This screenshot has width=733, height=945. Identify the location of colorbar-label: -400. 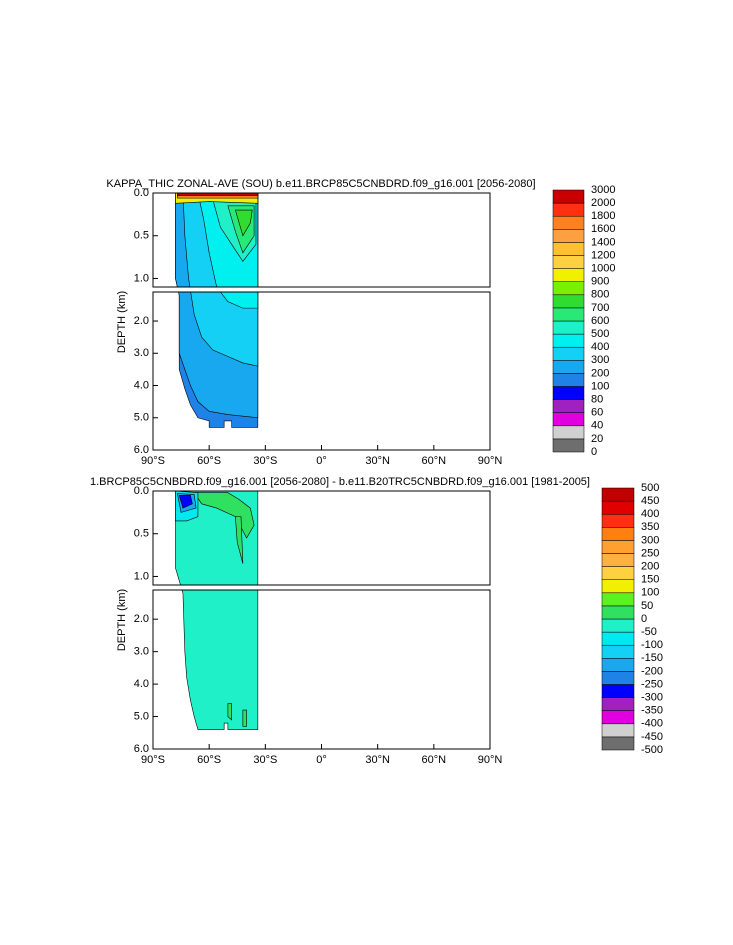
(652, 724).